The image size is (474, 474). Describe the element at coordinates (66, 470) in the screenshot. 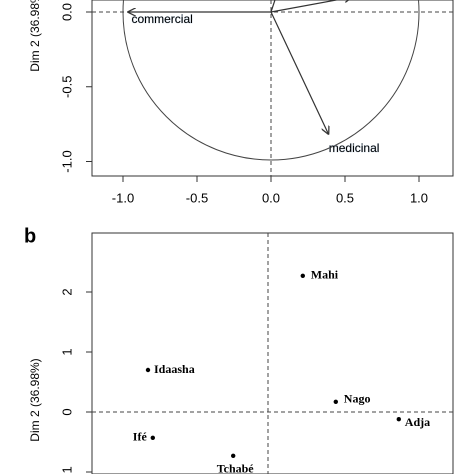

I see `y-tick-label: -1` at that location.